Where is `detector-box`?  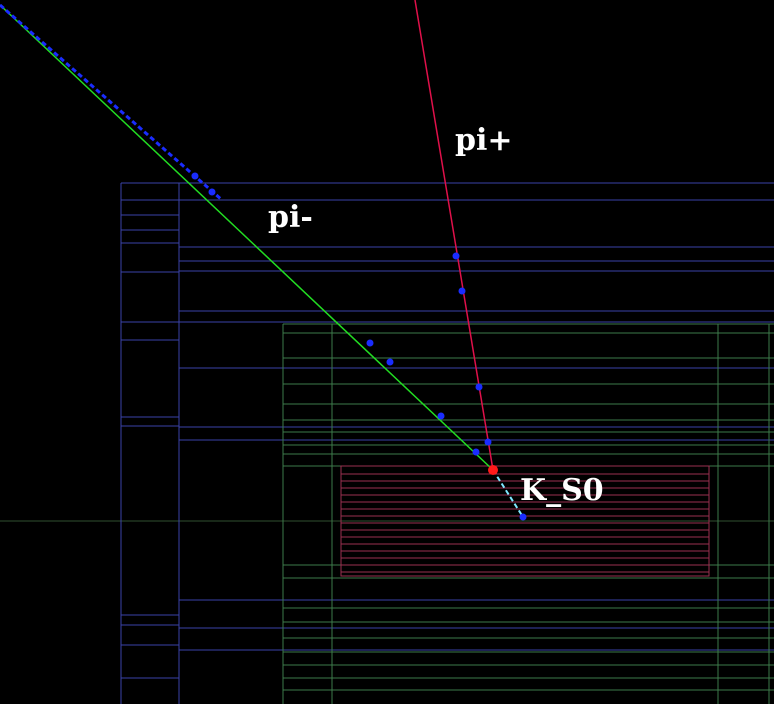 detector-box is located at coordinates (525, 521).